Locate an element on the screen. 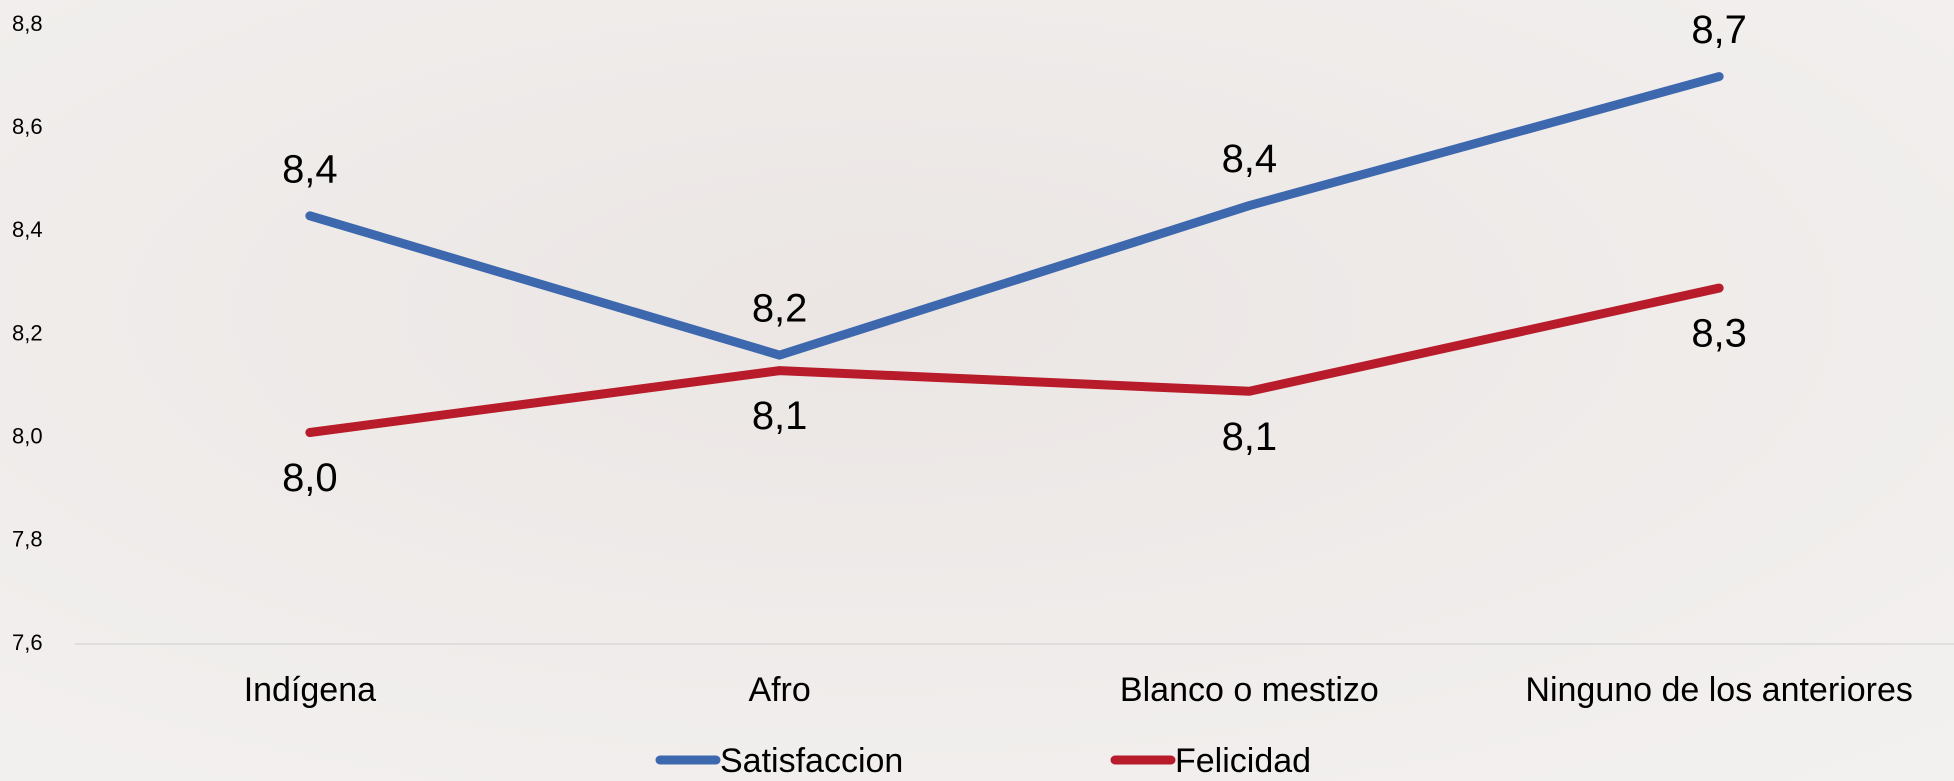 The image size is (1954, 781). y-tick-label: 8,2 is located at coordinates (27, 332).